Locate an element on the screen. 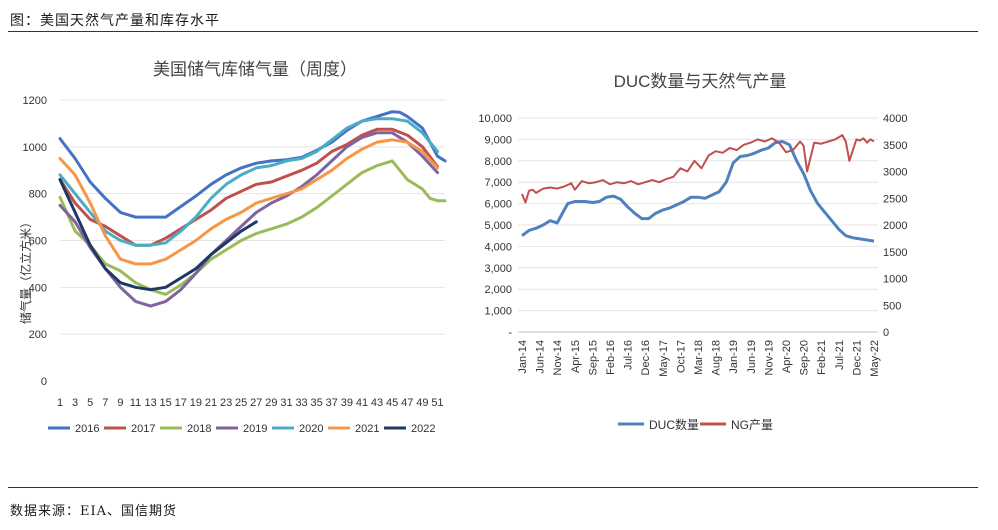 This screenshot has height=530, width=998. storage-y-tick-label: 0 is located at coordinates (44, 382).